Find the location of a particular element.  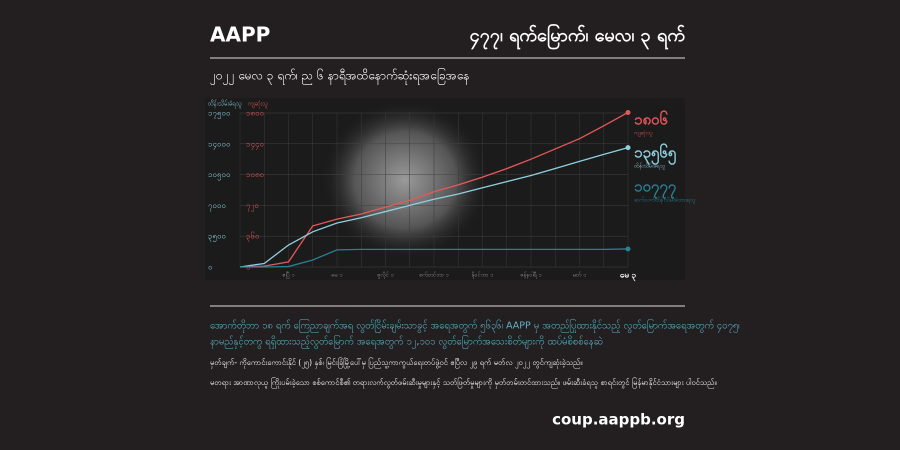

y-tick-label: ၁၀၅၀၀ is located at coordinates (219, 175).